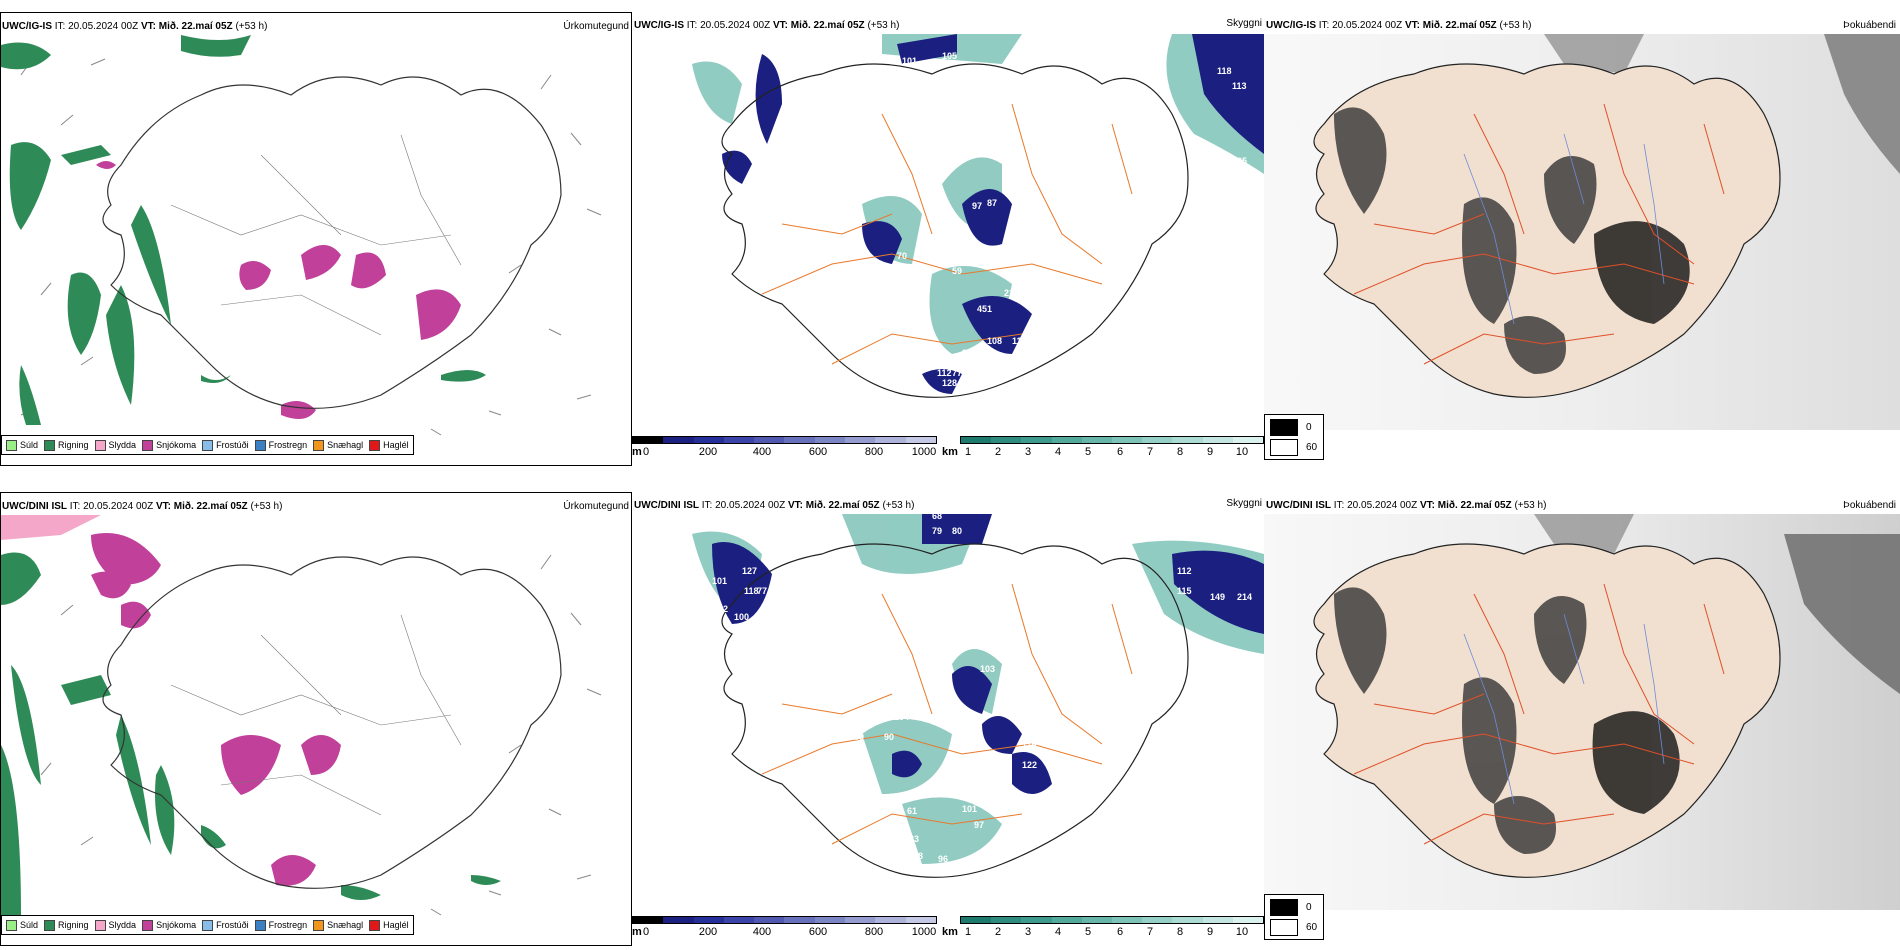 This screenshot has width=1900, height=950. What do you see at coordinates (968, 932) in the screenshot?
I see `scale-tick: 1` at bounding box center [968, 932].